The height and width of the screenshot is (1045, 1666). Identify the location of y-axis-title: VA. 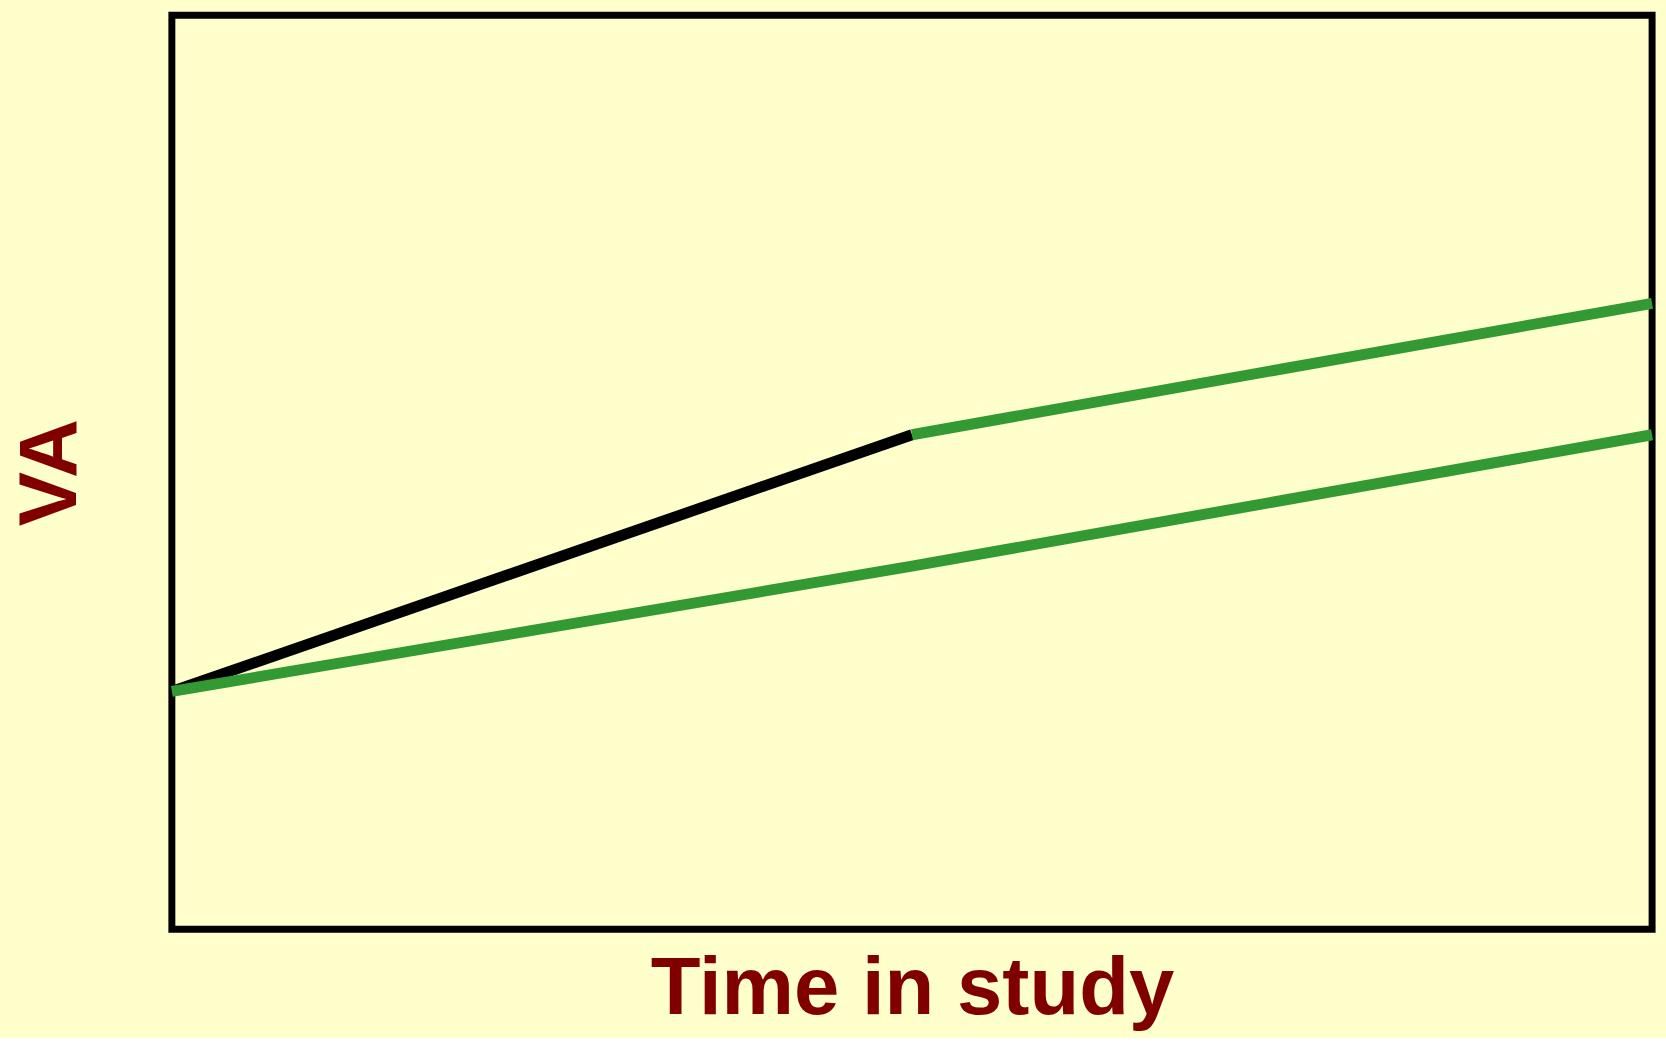
(47, 473).